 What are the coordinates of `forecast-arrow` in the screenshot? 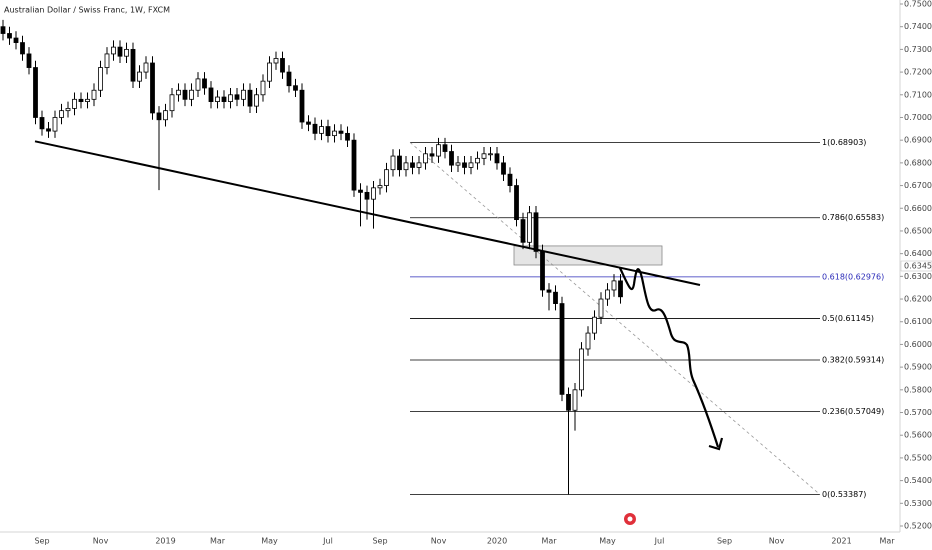 It's located at (669, 357).